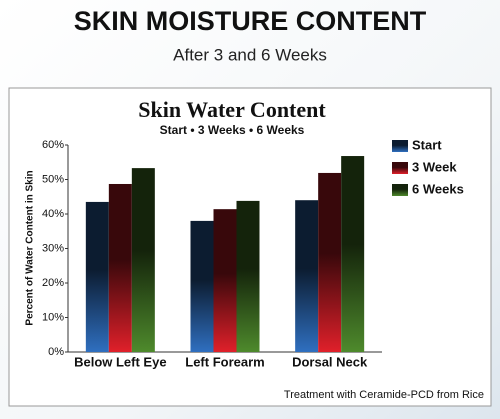  Describe the element at coordinates (232, 130) in the screenshot. I see `chart-subtitle: Start • 3 Weeks • 6 Weeks` at that location.